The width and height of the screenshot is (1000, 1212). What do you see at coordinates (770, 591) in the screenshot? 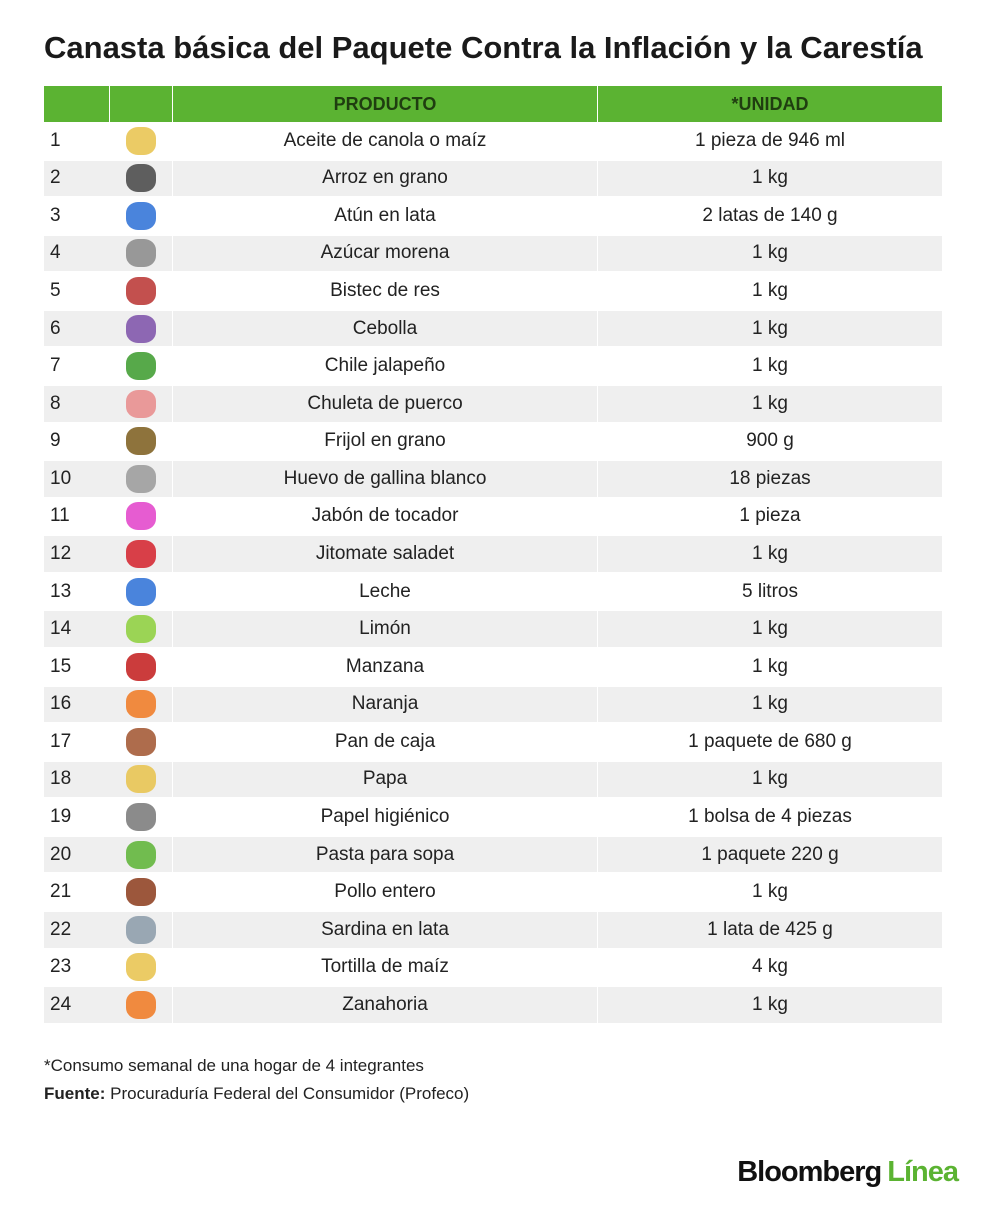
I see `row-unit: 5 litros` at bounding box center [770, 591].